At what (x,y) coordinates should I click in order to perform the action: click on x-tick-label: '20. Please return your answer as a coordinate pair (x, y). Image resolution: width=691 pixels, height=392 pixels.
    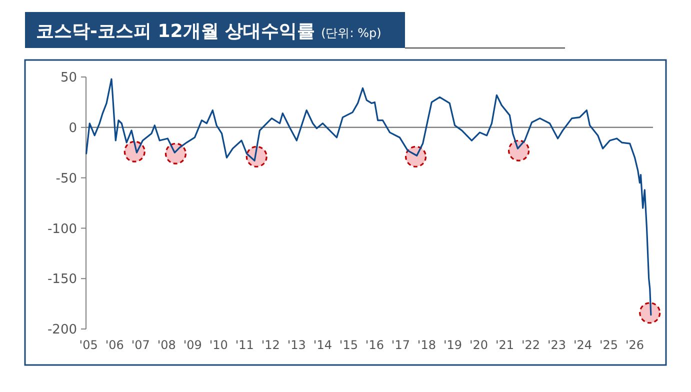
    Looking at the image, I should click on (478, 345).